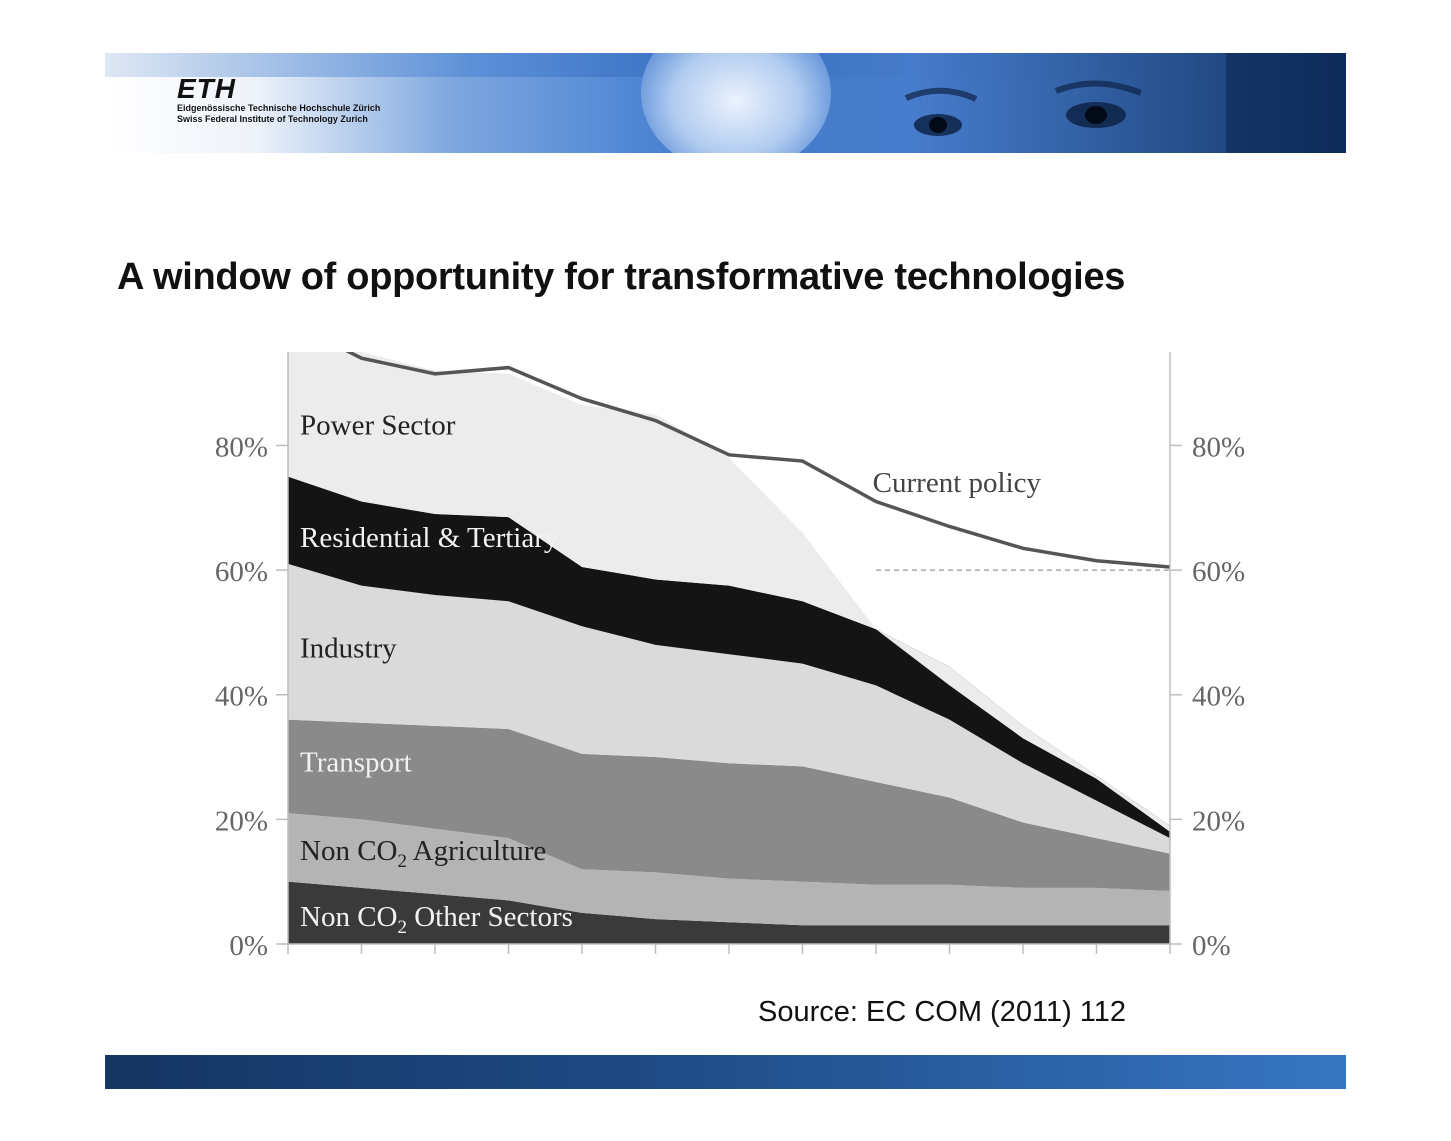 The width and height of the screenshot is (1451, 1141). I want to click on area-non-co2-agriculture, so click(729, 869).